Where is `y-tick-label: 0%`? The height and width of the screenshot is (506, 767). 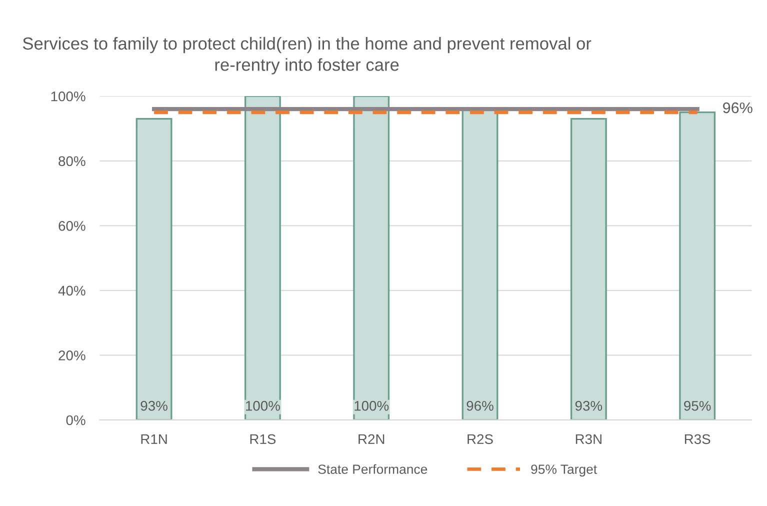 y-tick-label: 0% is located at coordinates (76, 420).